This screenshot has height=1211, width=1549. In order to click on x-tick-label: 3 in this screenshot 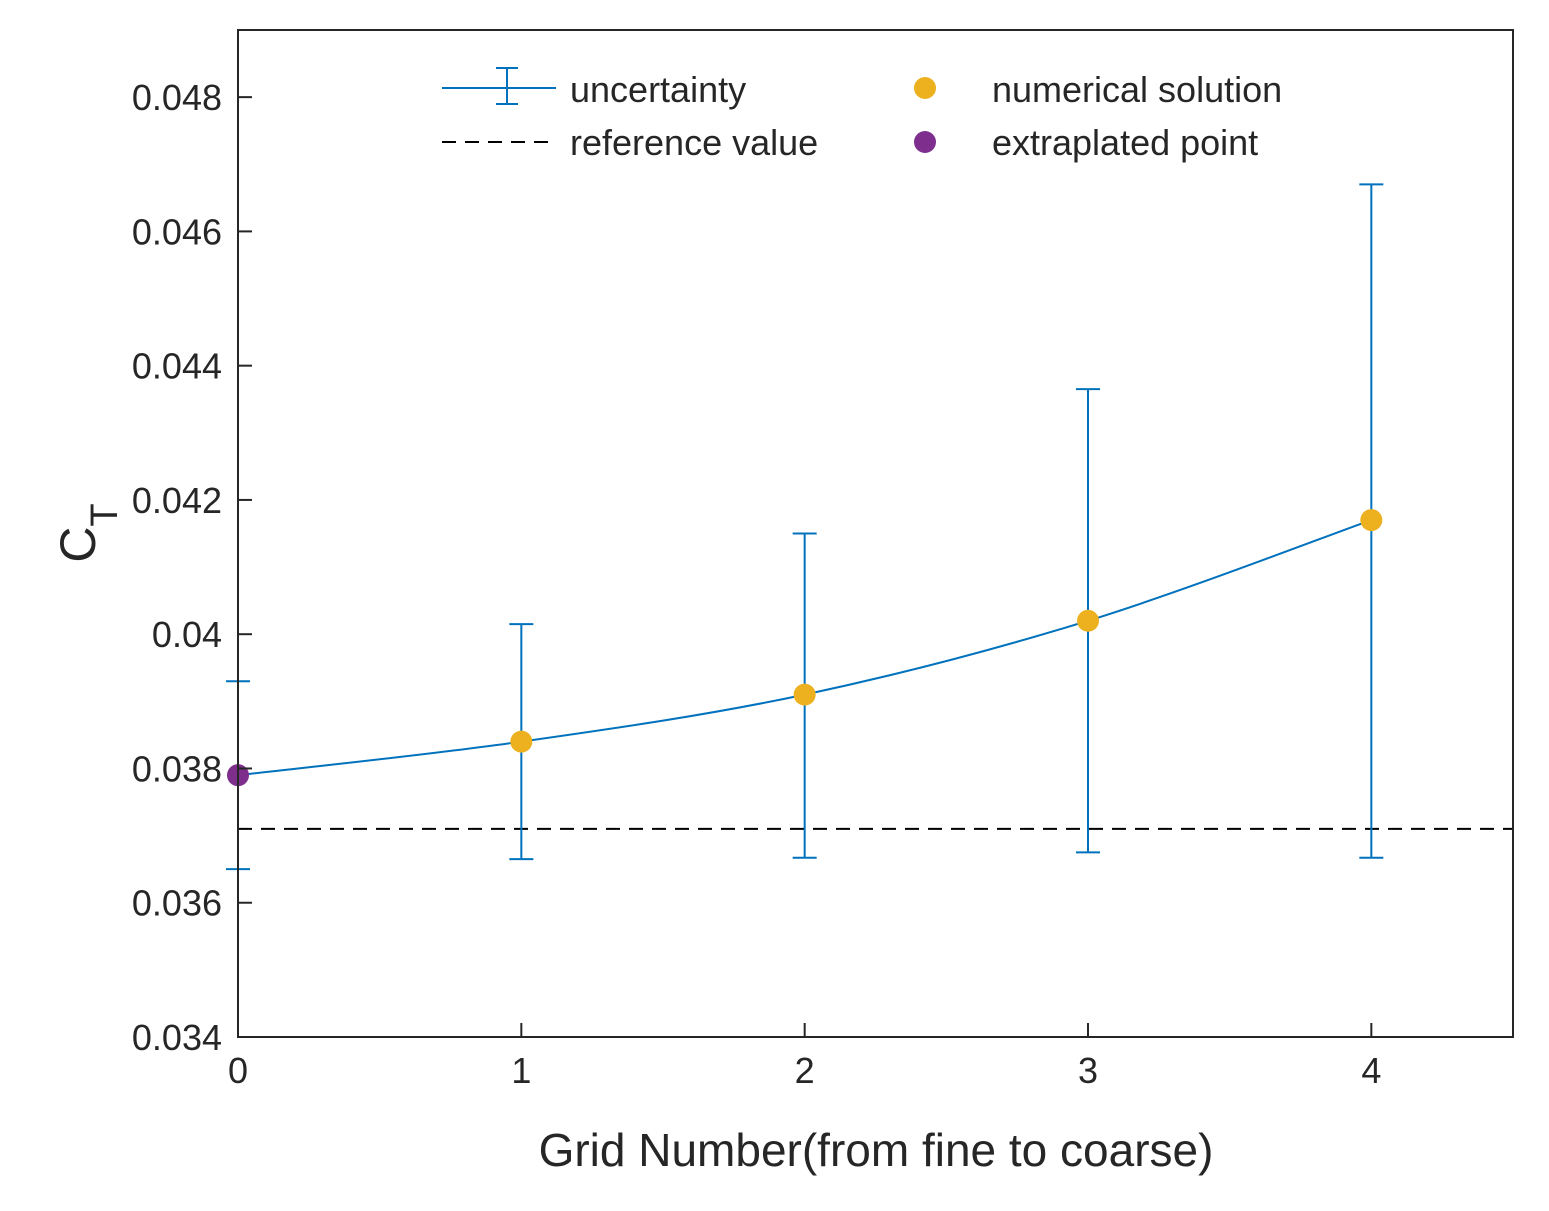, I will do `click(1088, 1070)`.